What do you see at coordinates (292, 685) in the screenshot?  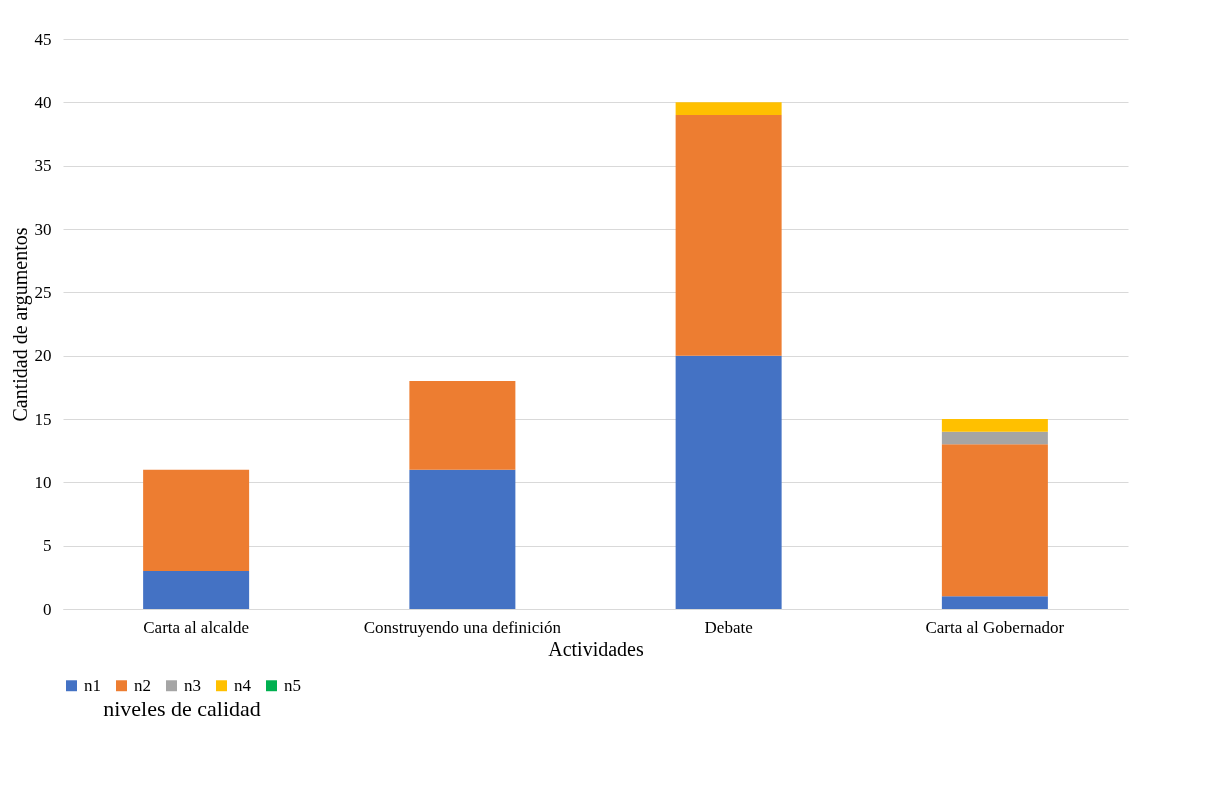 I see `legend-label: n5` at bounding box center [292, 685].